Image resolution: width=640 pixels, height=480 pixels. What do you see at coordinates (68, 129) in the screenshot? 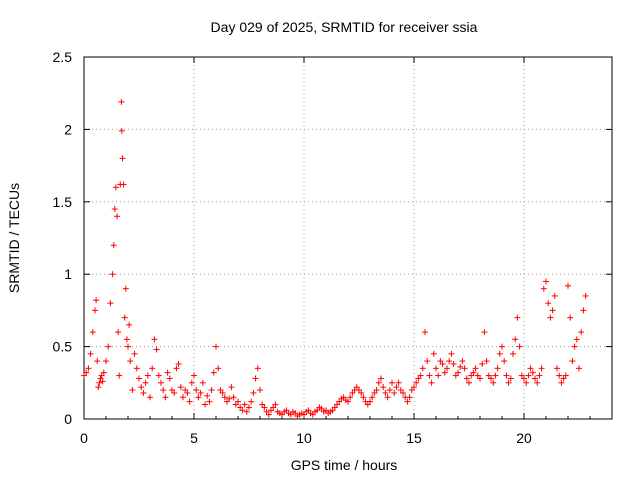
I see `y-tick-label: 2` at bounding box center [68, 129].